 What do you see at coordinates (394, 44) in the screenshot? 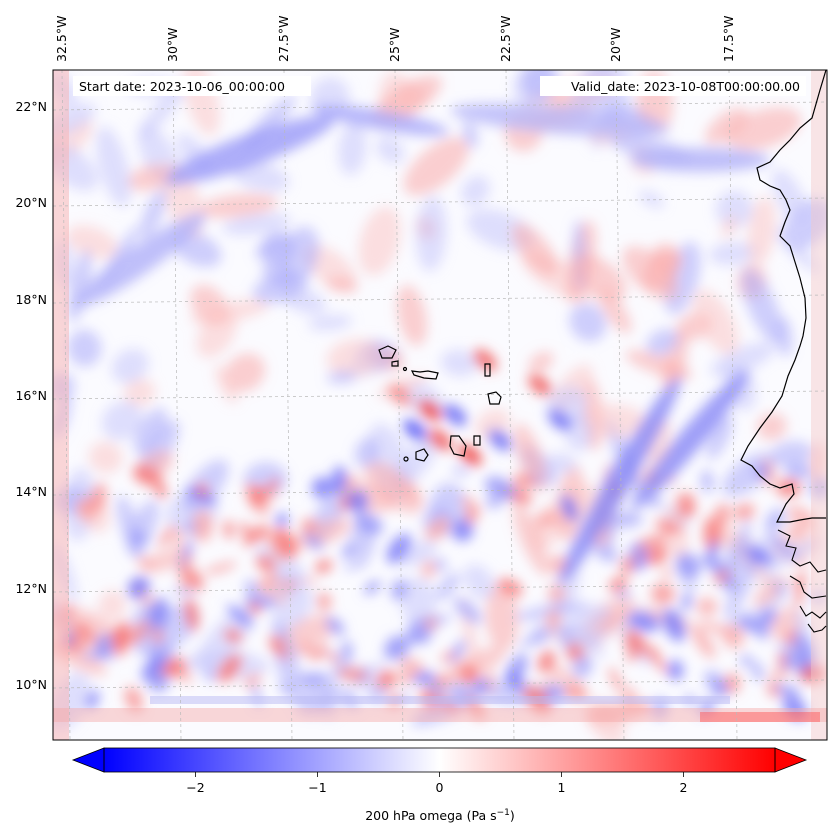
I see `lon-label-25w: 25°W` at bounding box center [394, 44].